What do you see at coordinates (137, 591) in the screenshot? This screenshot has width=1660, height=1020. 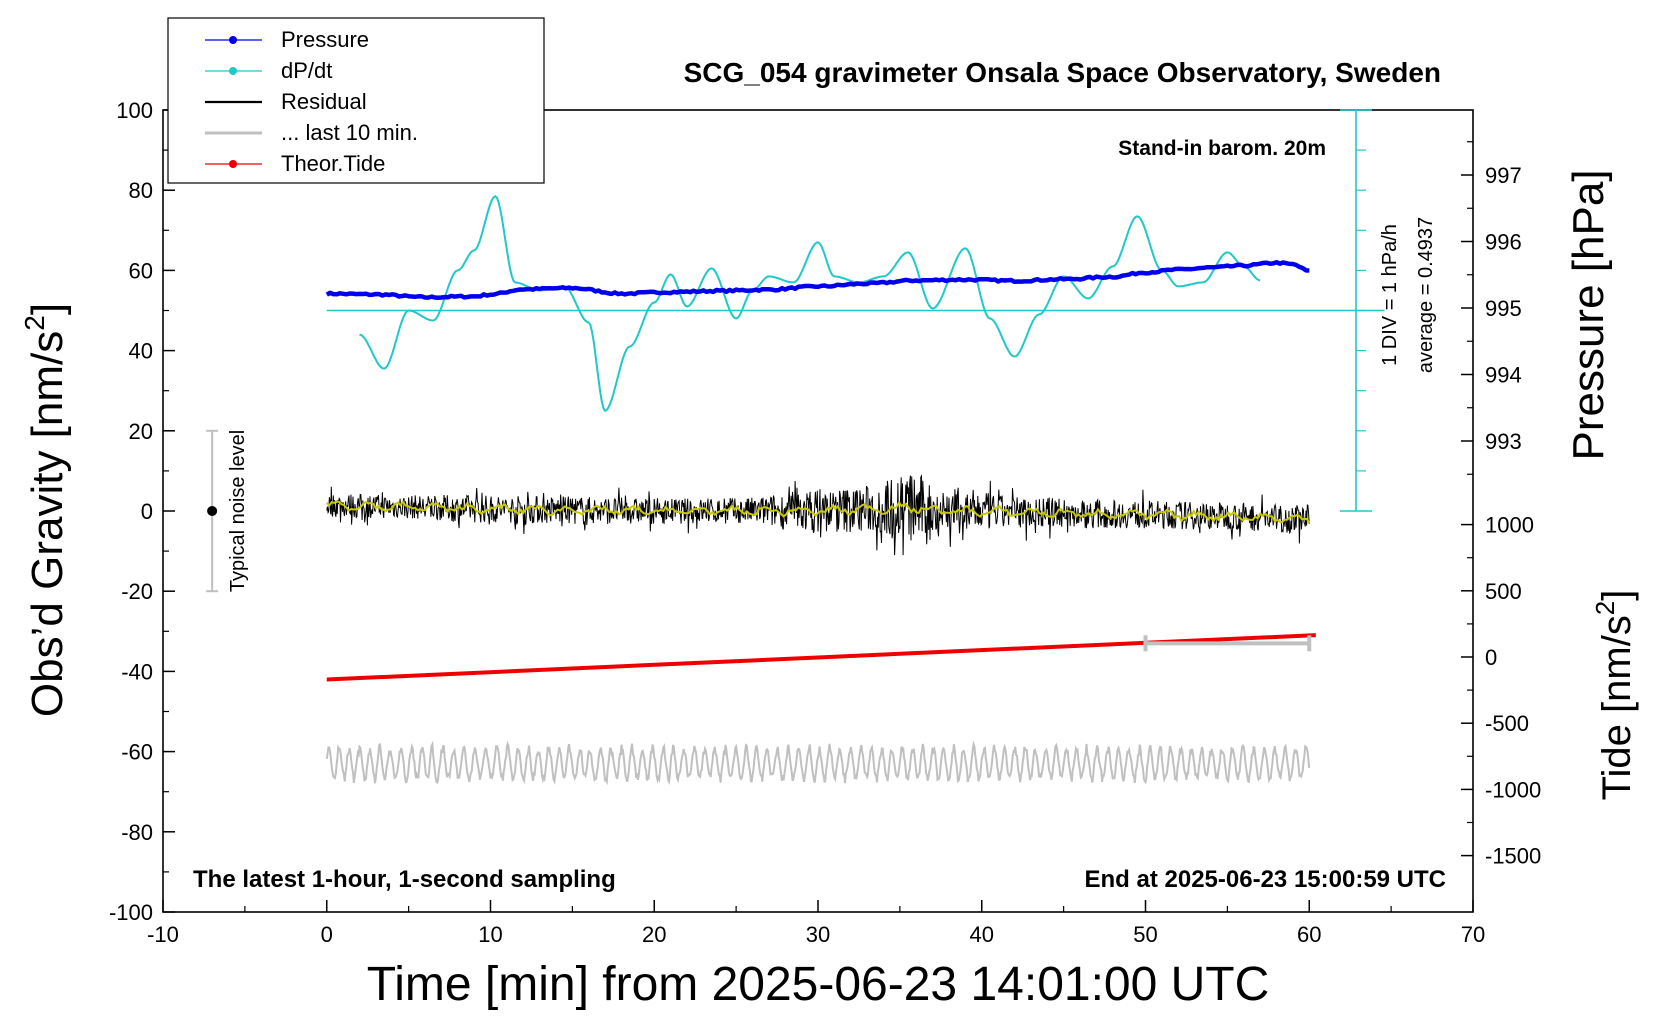 I see `y-tick-label: -20` at bounding box center [137, 591].